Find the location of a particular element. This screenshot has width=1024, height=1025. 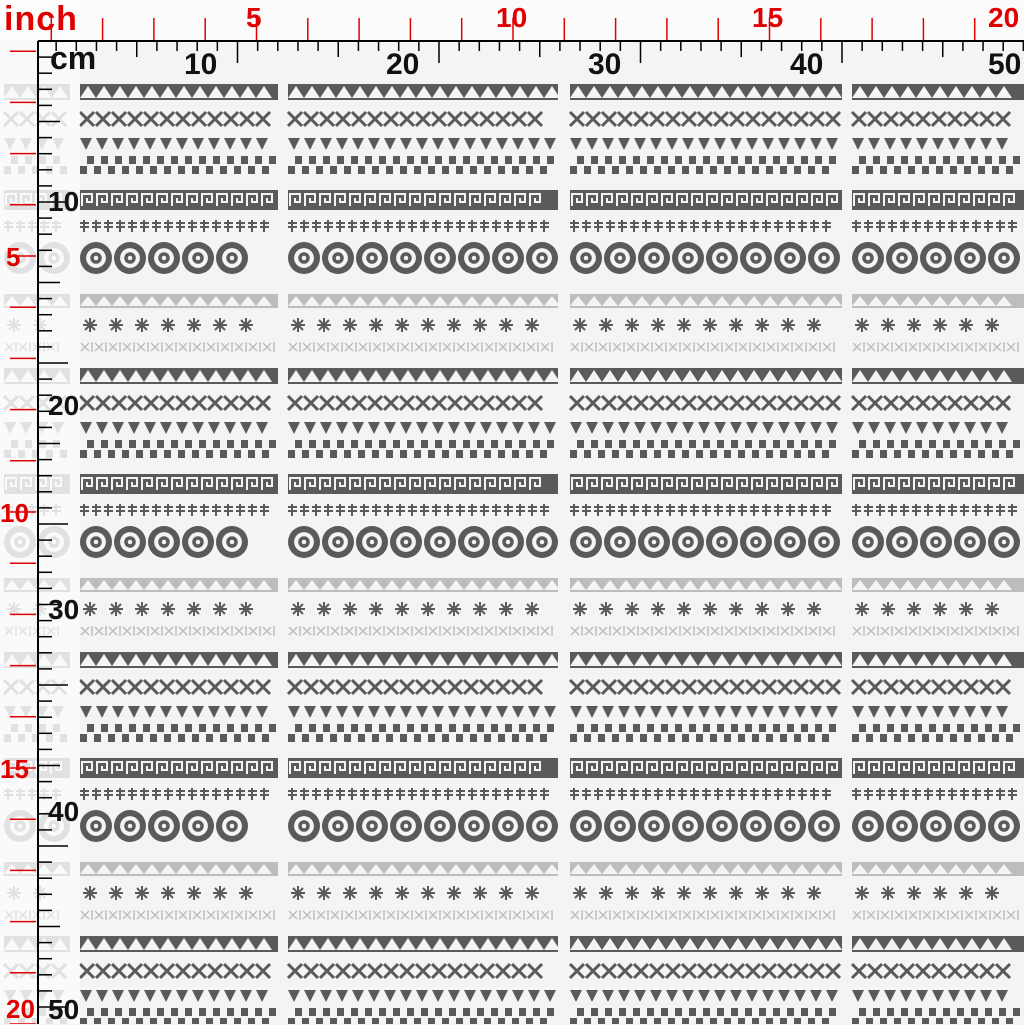

left-inch-label: 15 is located at coordinates (14, 769).